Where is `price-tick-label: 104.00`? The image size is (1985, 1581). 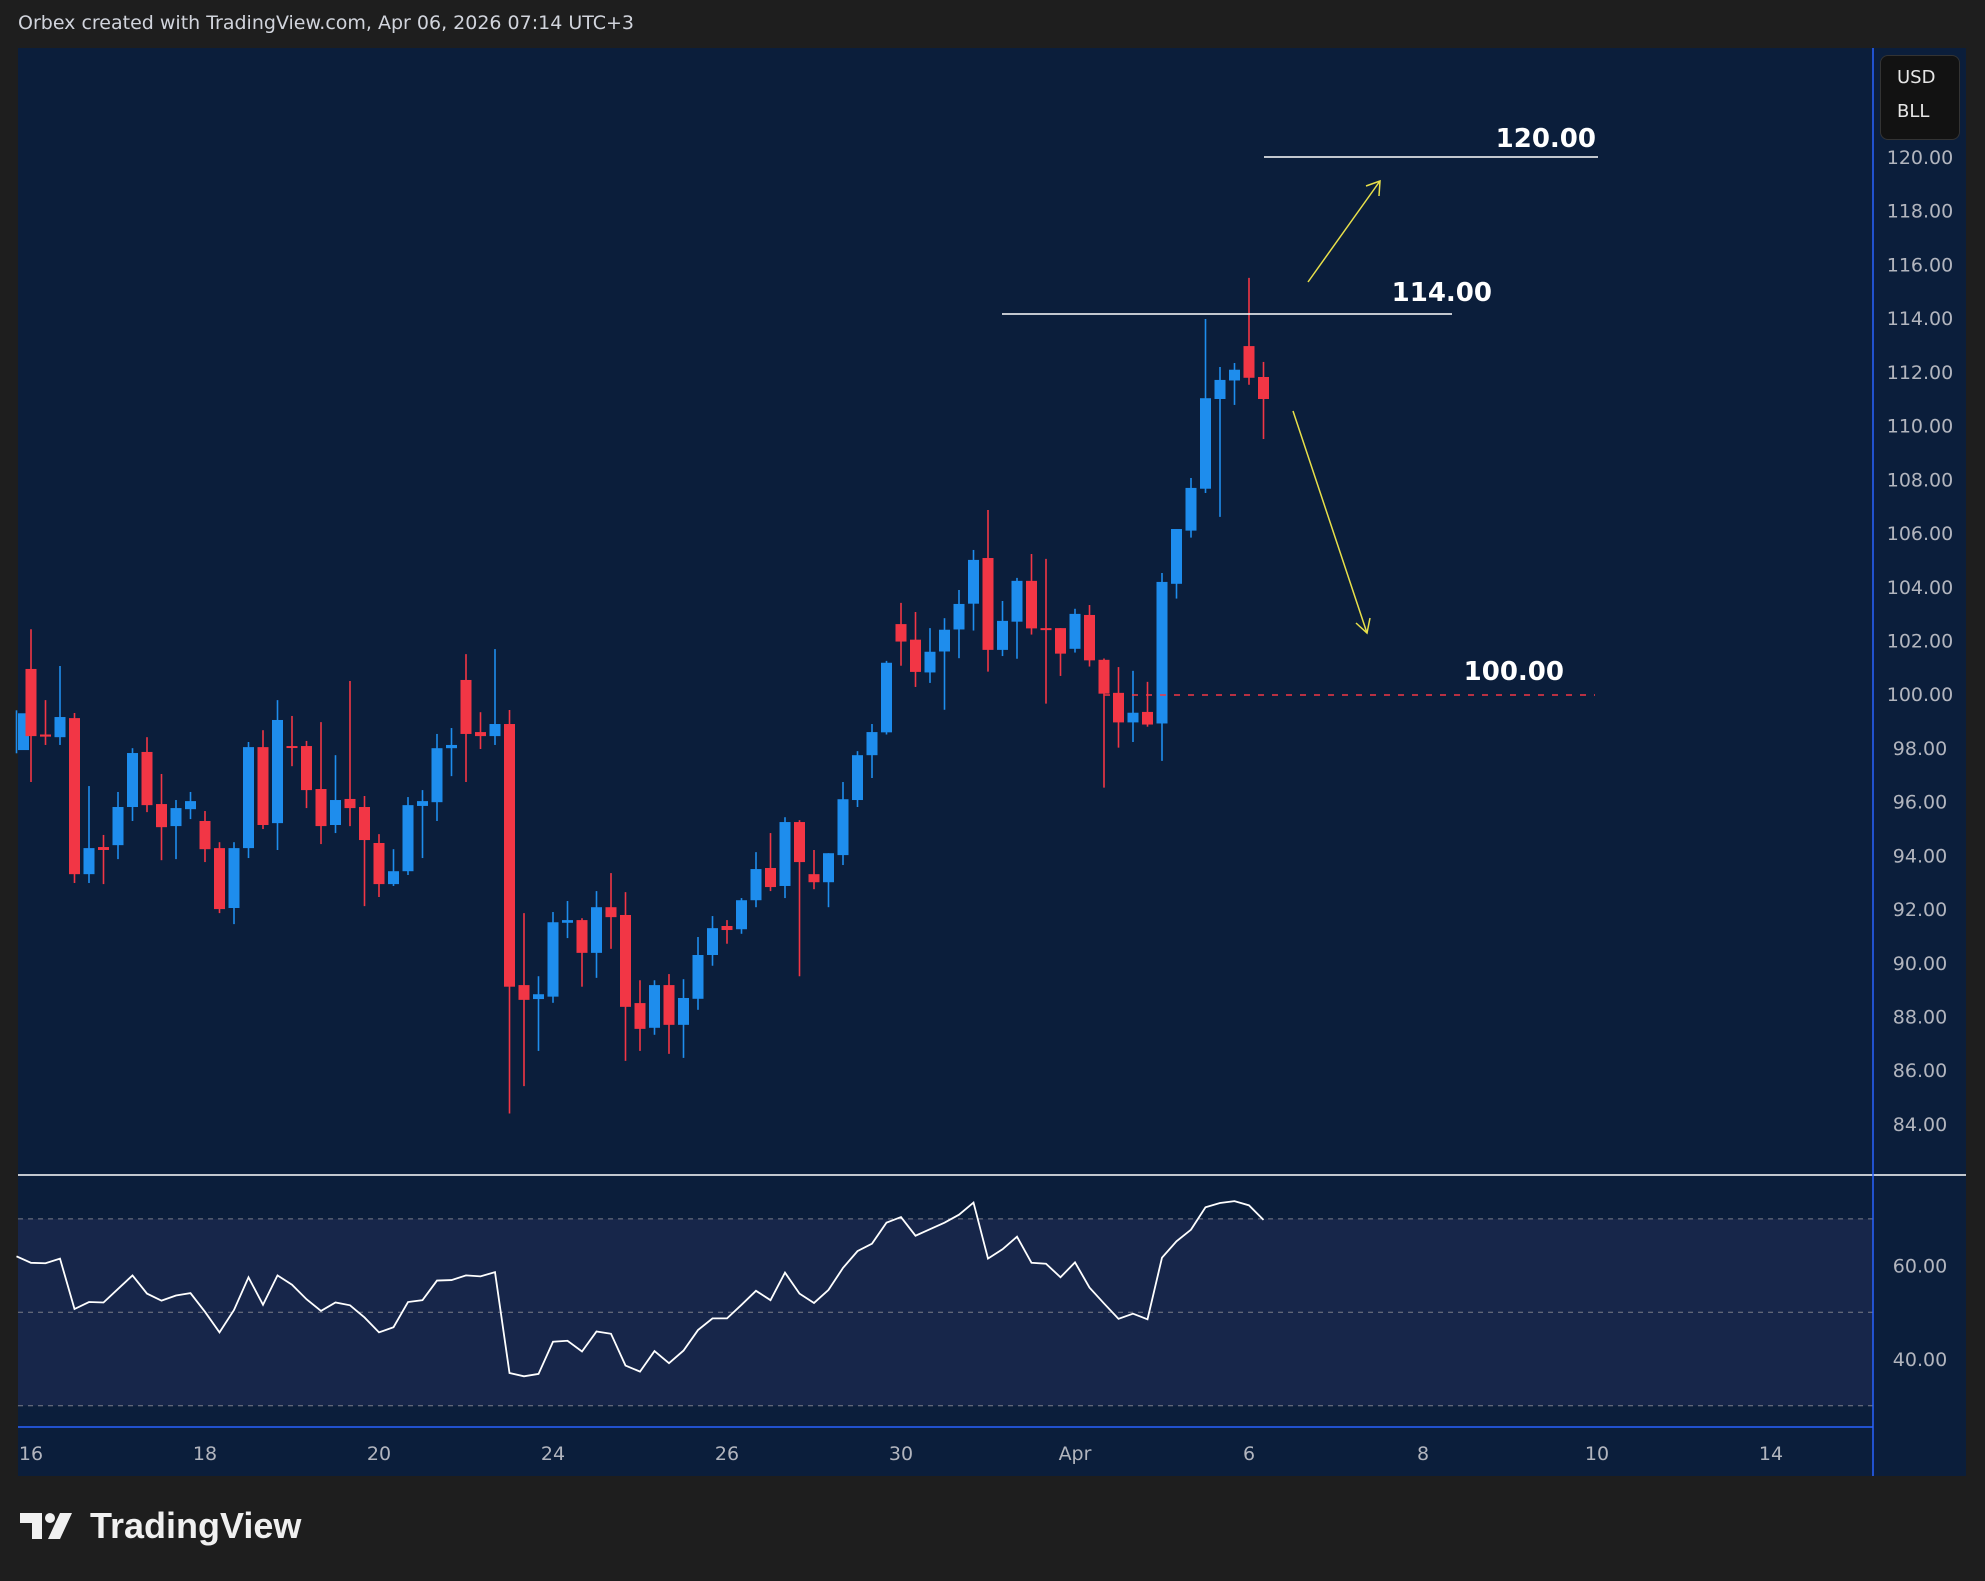 price-tick-label: 104.00 is located at coordinates (1920, 588).